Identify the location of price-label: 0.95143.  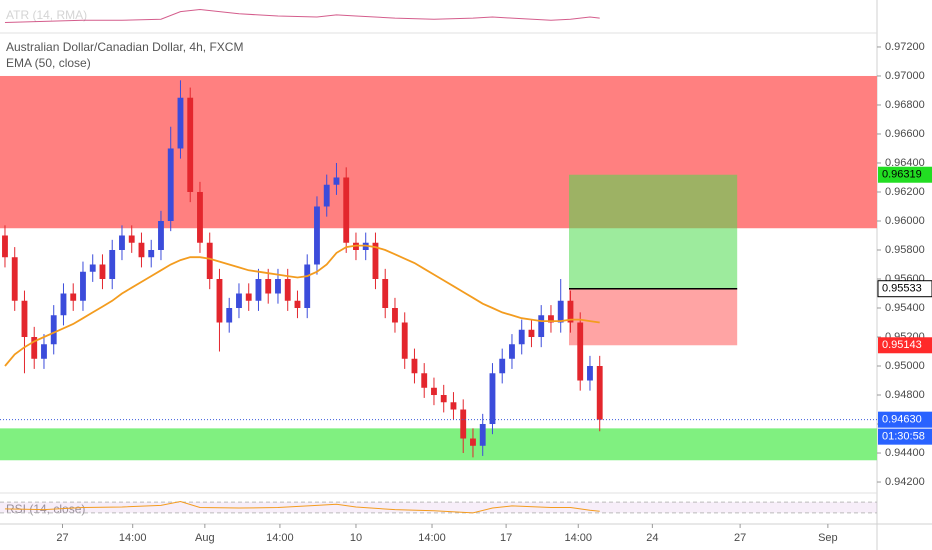
(902, 345).